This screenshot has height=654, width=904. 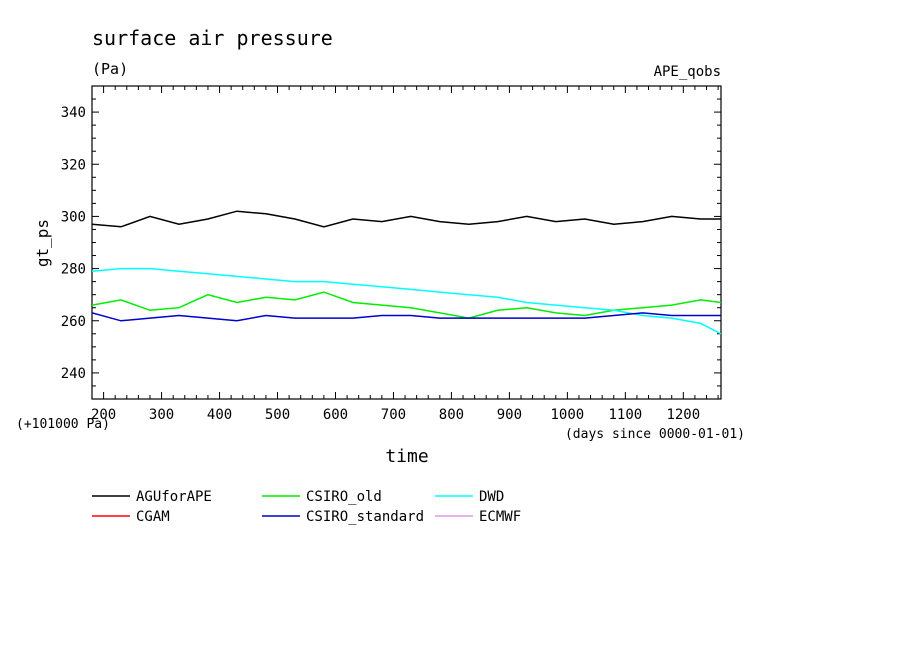 I want to click on x-tick-label: 600, so click(x=335, y=415).